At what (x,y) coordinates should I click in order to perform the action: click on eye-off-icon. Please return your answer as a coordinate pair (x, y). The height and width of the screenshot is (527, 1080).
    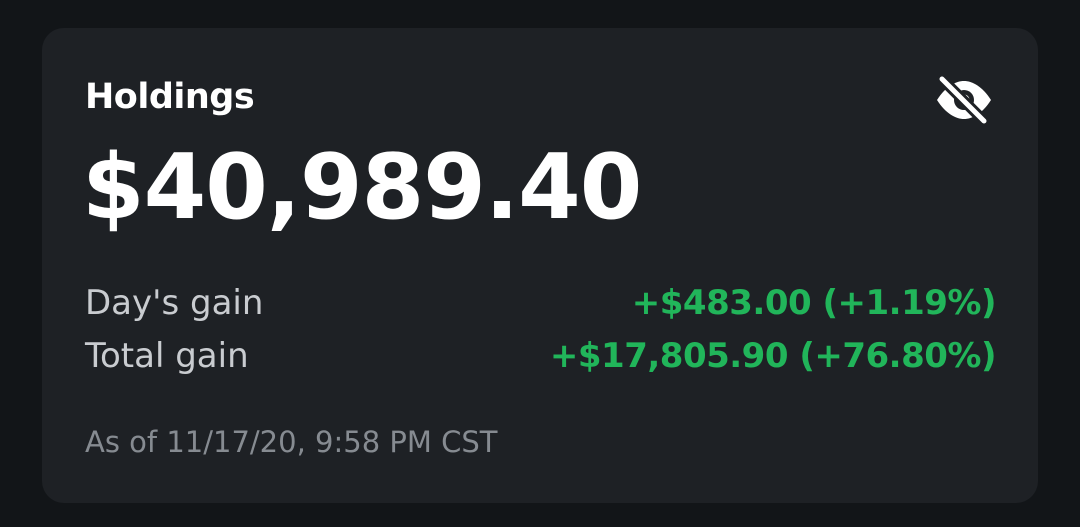
    Looking at the image, I should click on (963, 100).